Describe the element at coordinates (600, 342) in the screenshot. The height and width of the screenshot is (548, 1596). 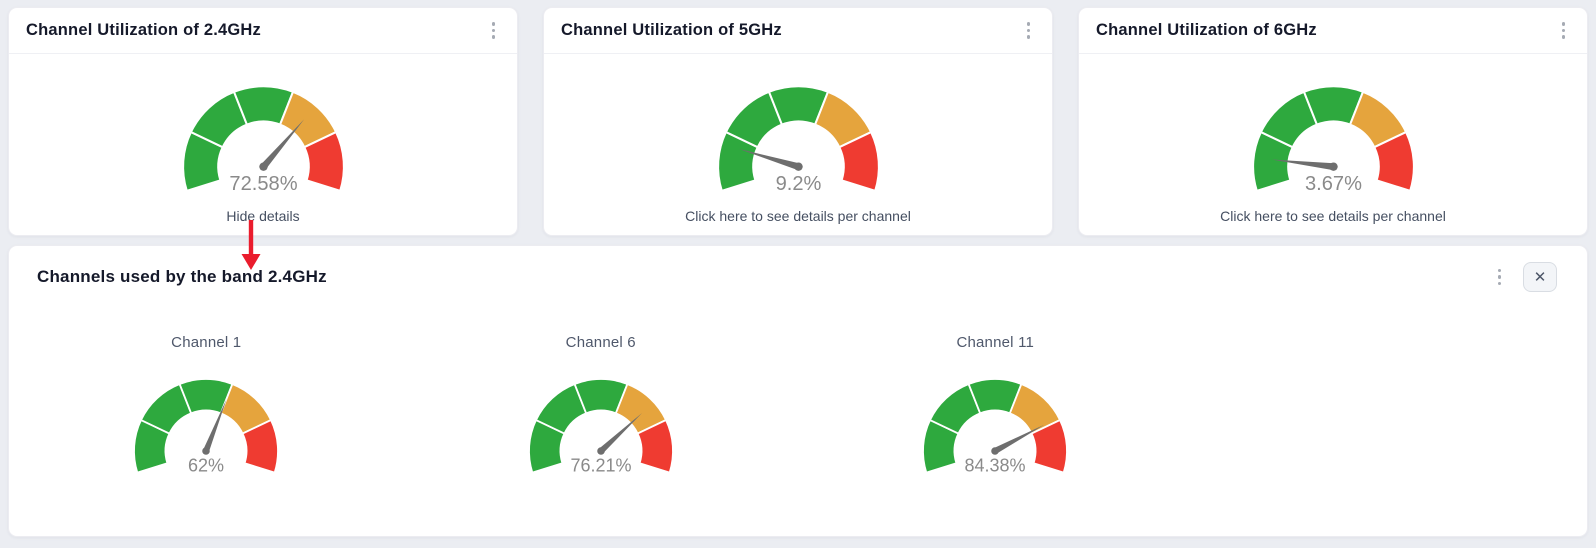
I see `channel-label: Channel 6` at that location.